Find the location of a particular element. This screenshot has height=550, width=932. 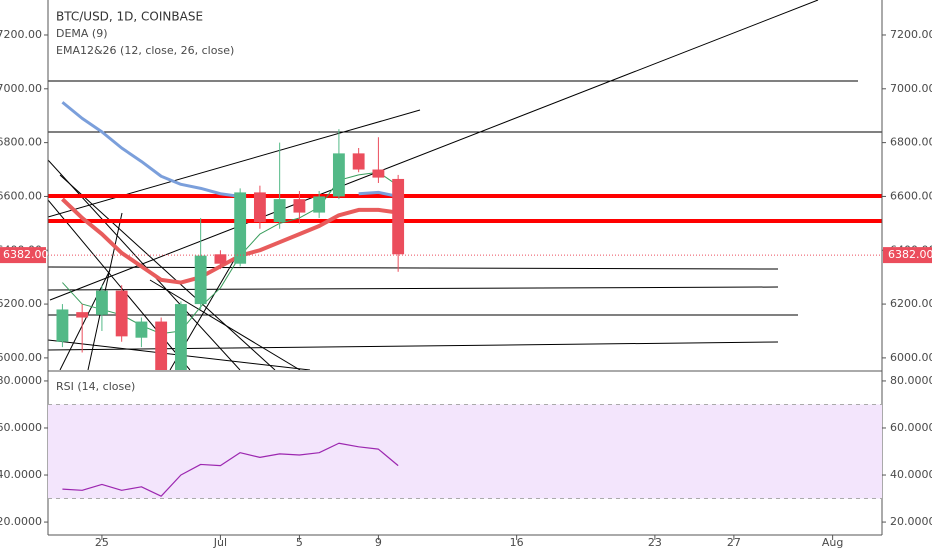

x-tick-label: 25 is located at coordinates (102, 542).